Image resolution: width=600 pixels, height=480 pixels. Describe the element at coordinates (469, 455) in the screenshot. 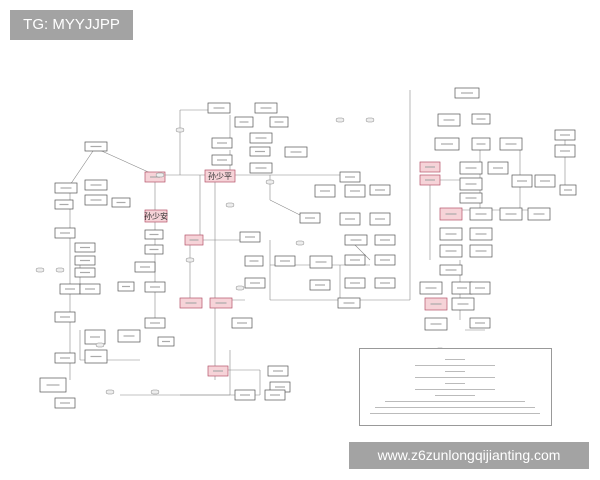

I see `website-label: www.z6zunlongqijianting.com` at that location.